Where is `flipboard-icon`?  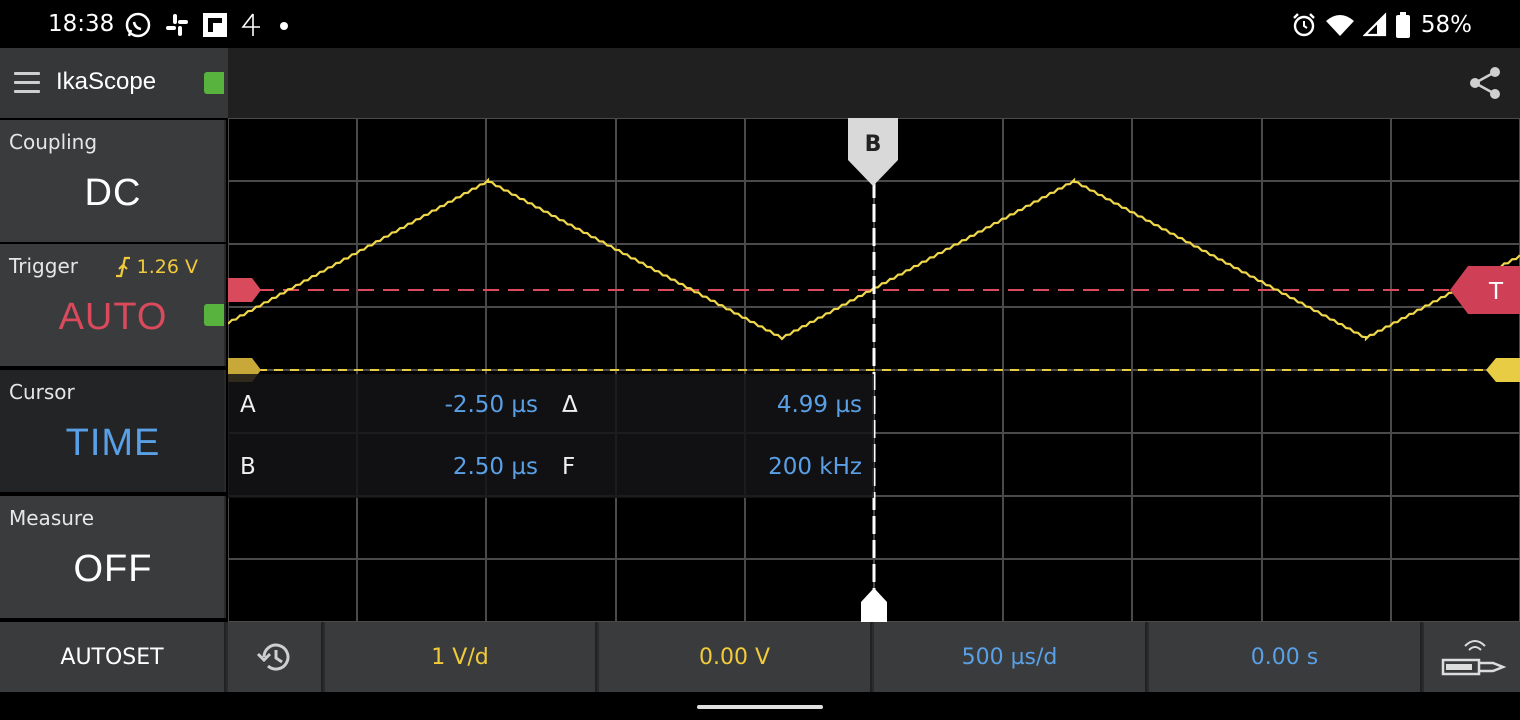
flipboard-icon is located at coordinates (215, 25).